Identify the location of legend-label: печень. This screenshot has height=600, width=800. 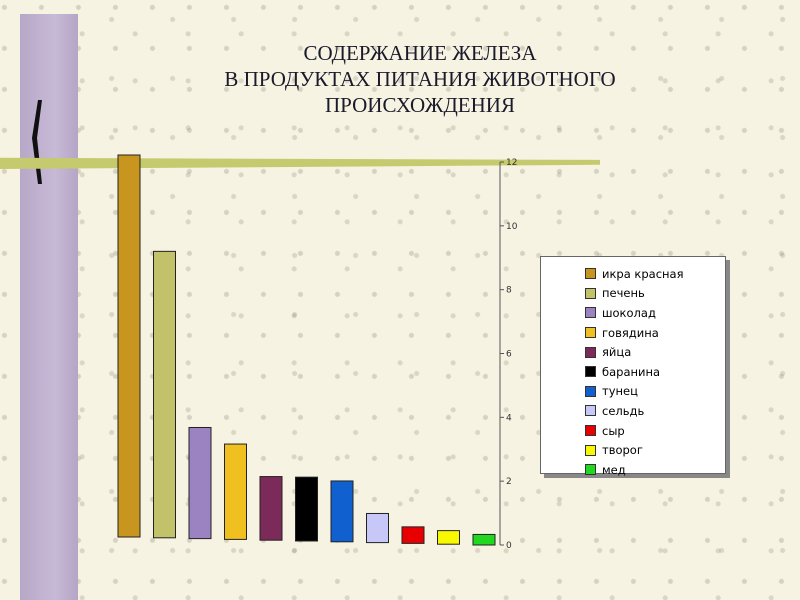
(623, 293).